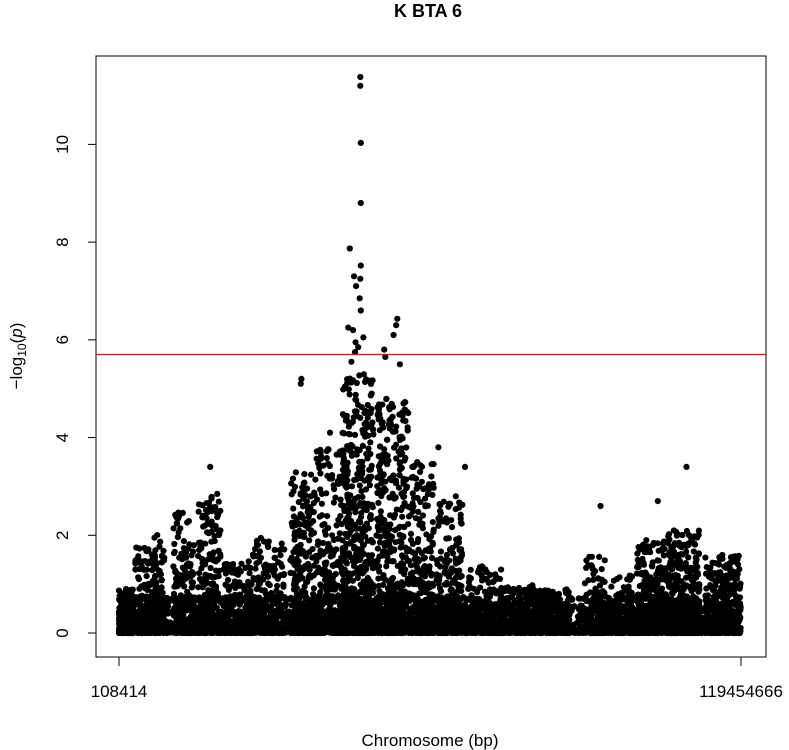  What do you see at coordinates (428, 11) in the screenshot?
I see `chart-title: K BTA 6` at bounding box center [428, 11].